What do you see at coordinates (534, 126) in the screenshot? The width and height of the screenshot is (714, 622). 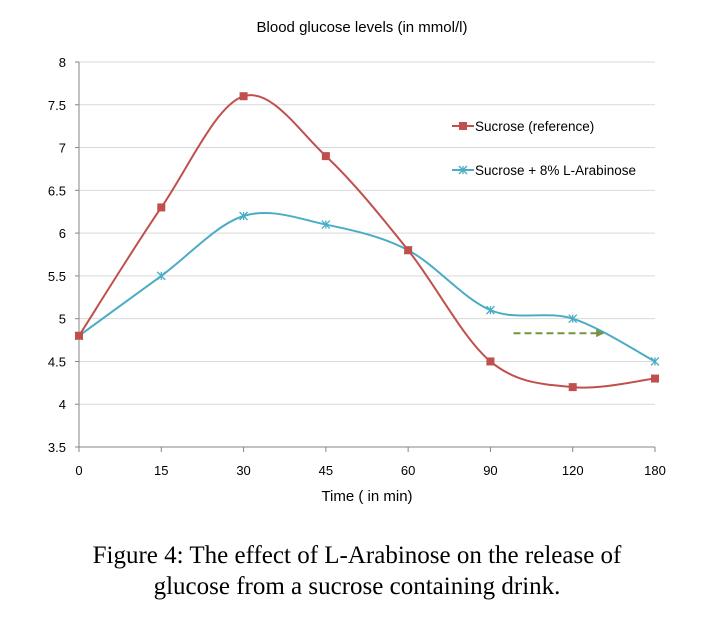 I see `legend-label: Sucrose (reference)` at bounding box center [534, 126].